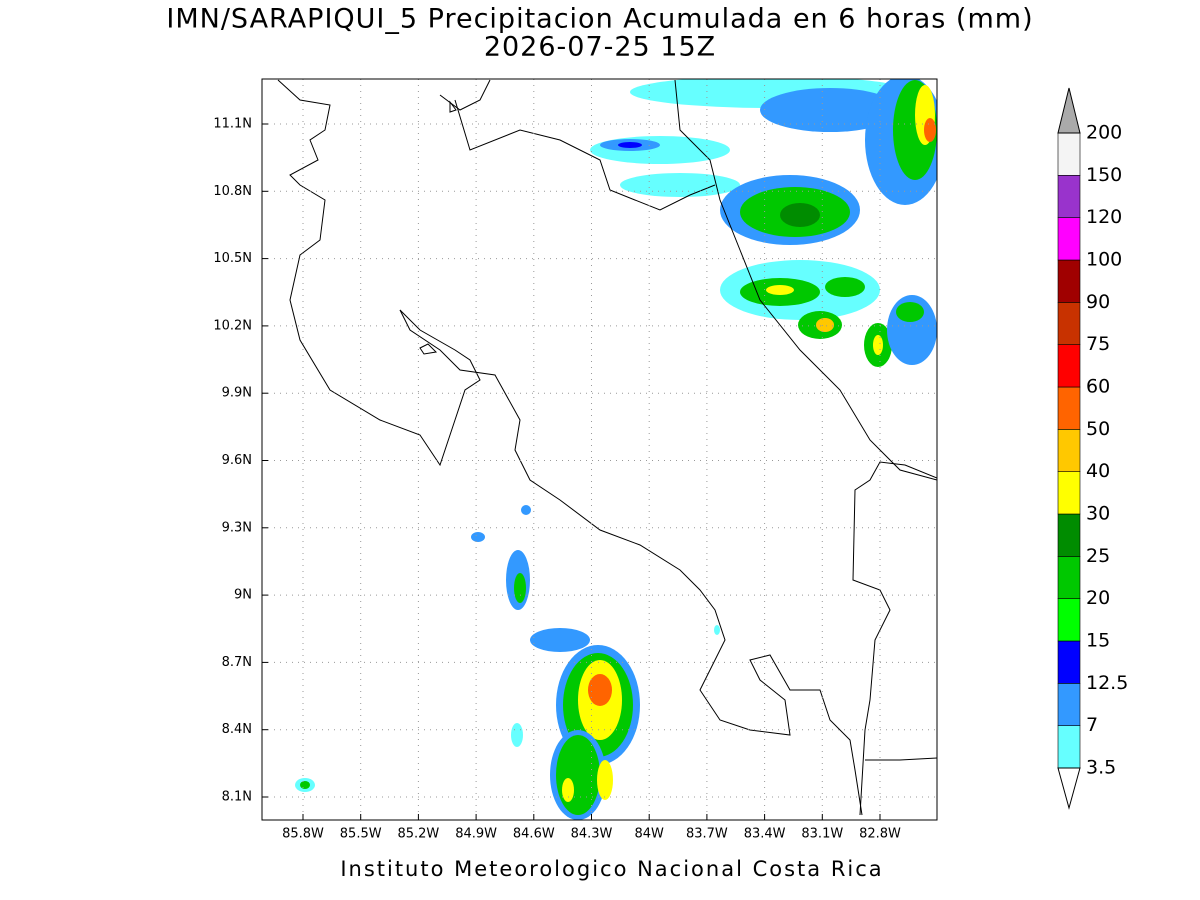  I want to click on lon-tick-label: 84.6W, so click(534, 834).